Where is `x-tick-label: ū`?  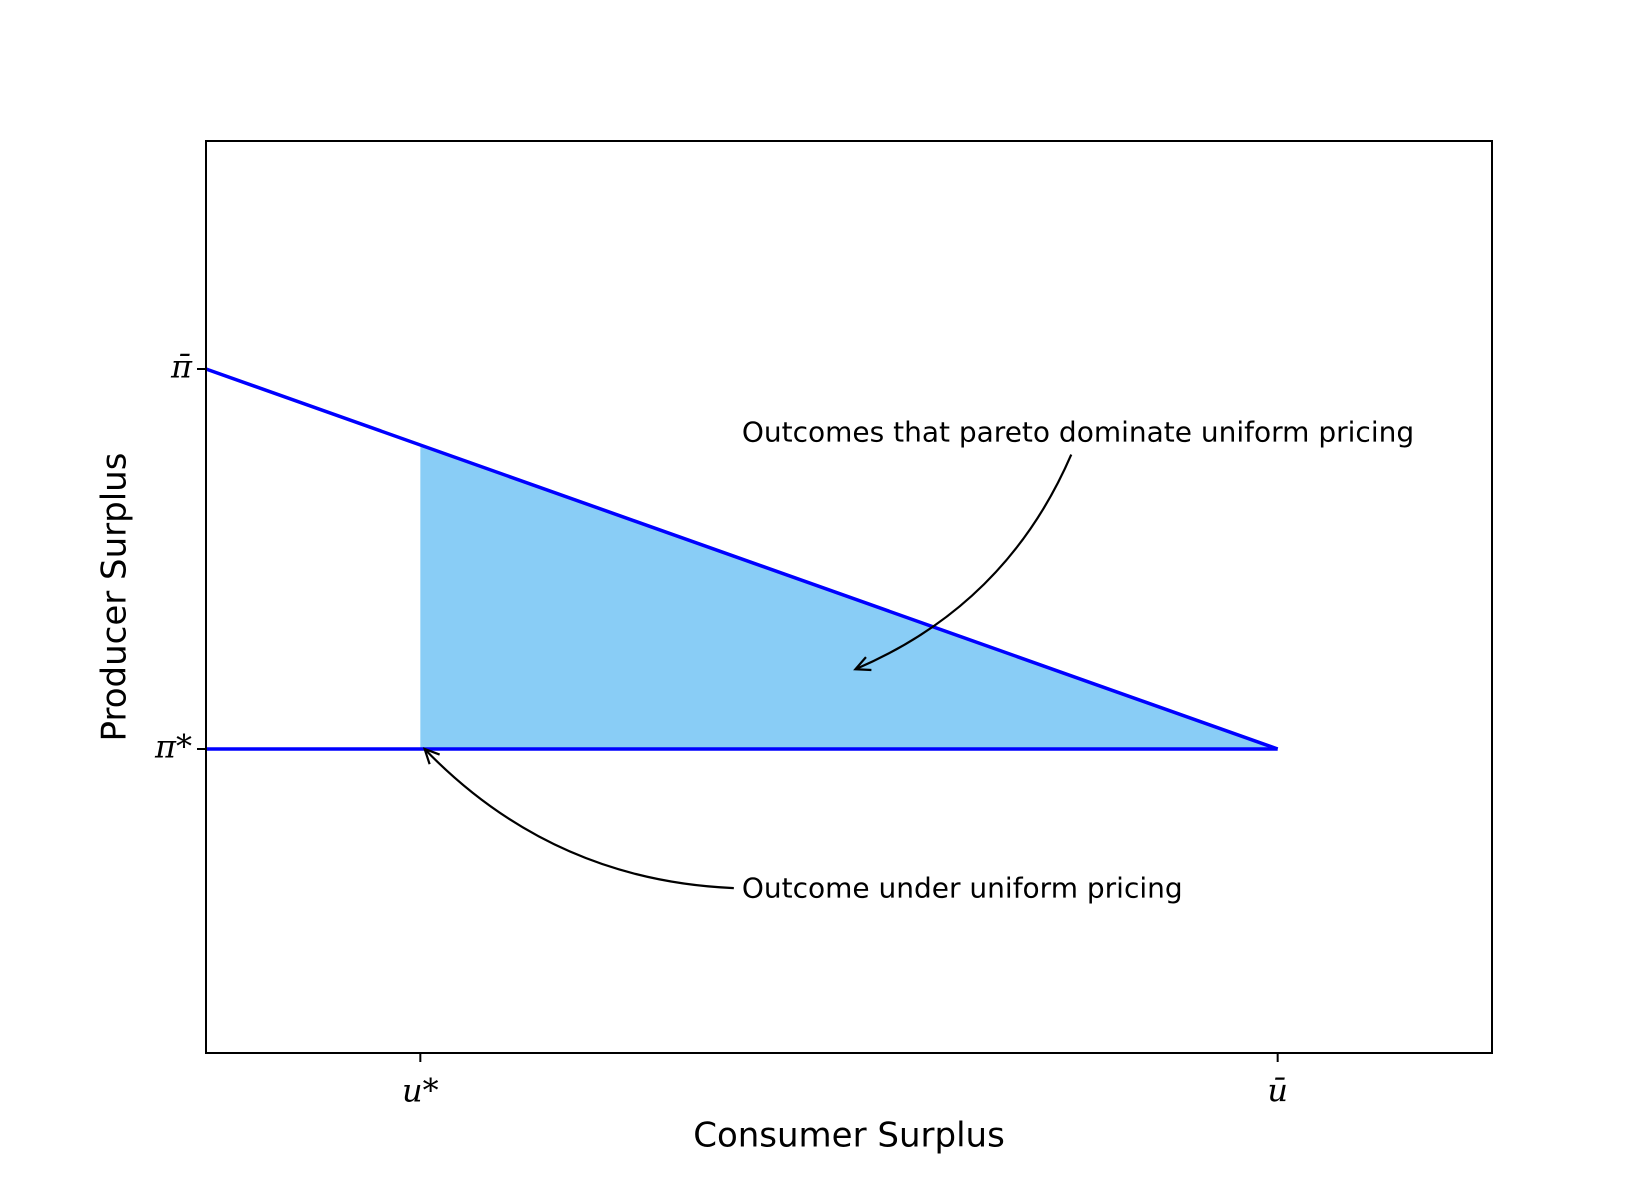
x-tick-label: ū is located at coordinates (1277, 1091).